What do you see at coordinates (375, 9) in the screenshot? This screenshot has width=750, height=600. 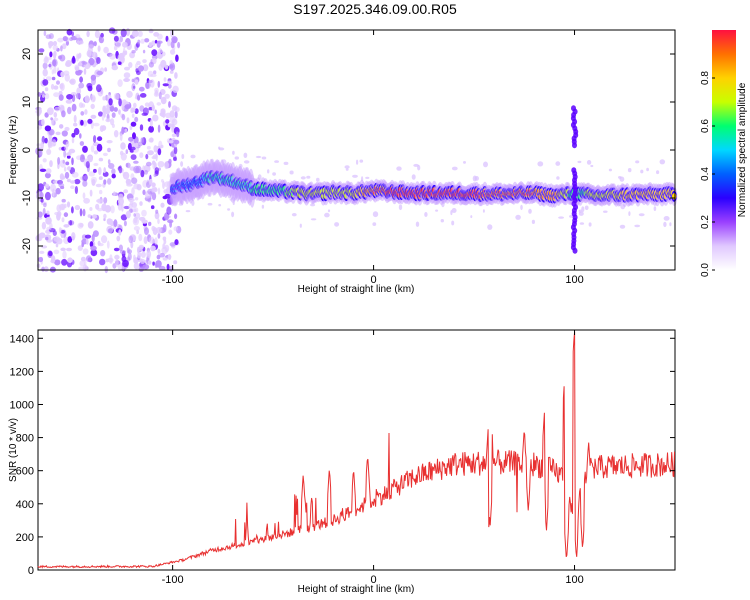 I see `figure-title: S197.2025.346.09.00.R05` at bounding box center [375, 9].